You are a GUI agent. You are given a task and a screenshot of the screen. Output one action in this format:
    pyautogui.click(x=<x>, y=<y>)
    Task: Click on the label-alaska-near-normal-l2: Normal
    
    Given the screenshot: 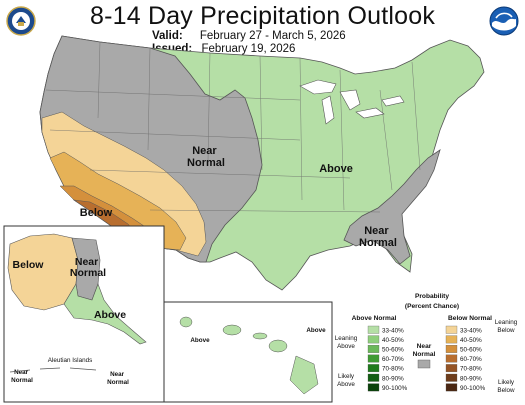 What is the action you would take?
    pyautogui.click(x=88, y=273)
    